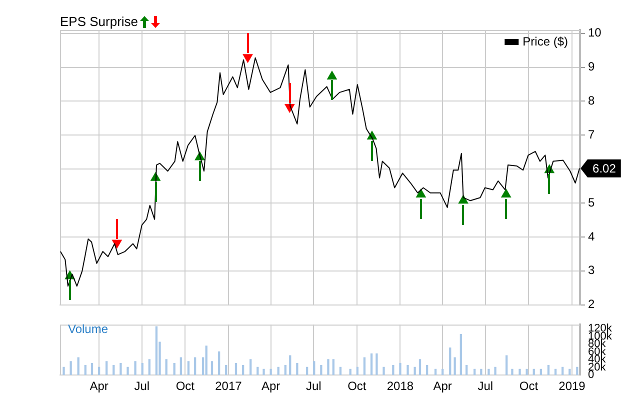  Describe the element at coordinates (595, 33) in the screenshot. I see `y-tick-label: 10` at that location.